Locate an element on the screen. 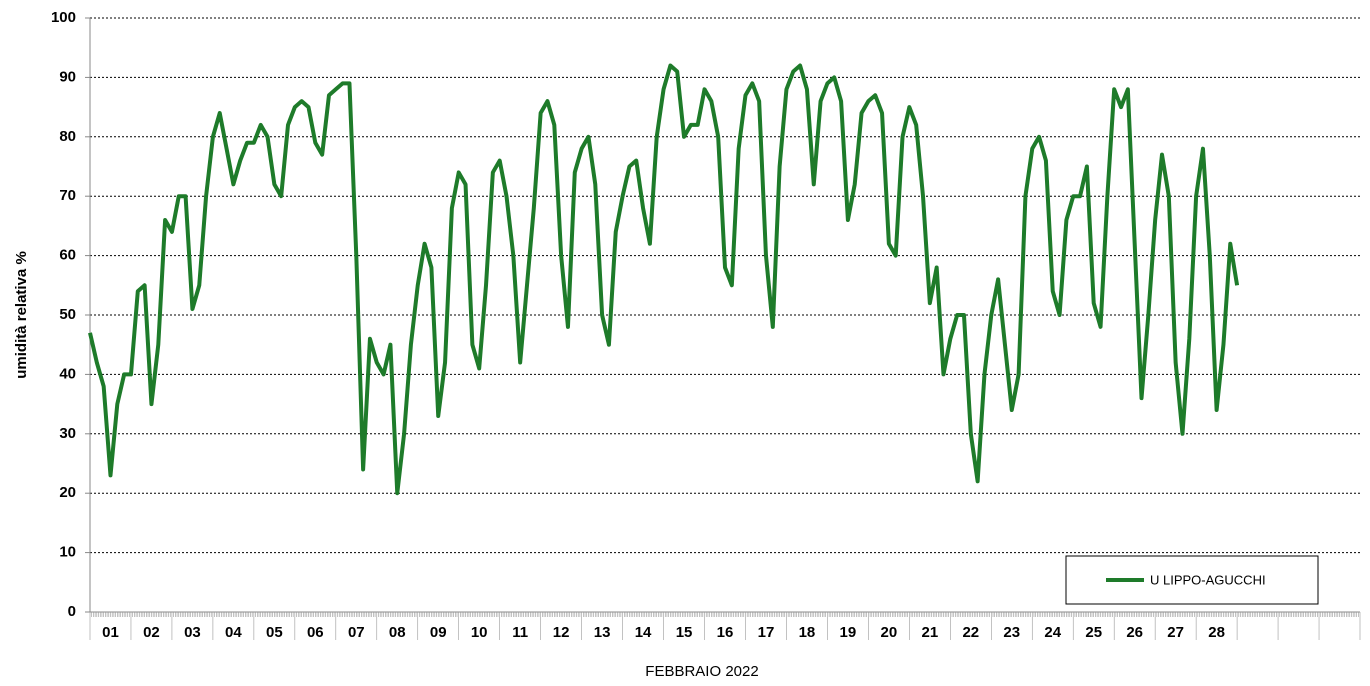 This screenshot has height=686, width=1370. y-axis-label: umidità relativa % is located at coordinates (21, 315).